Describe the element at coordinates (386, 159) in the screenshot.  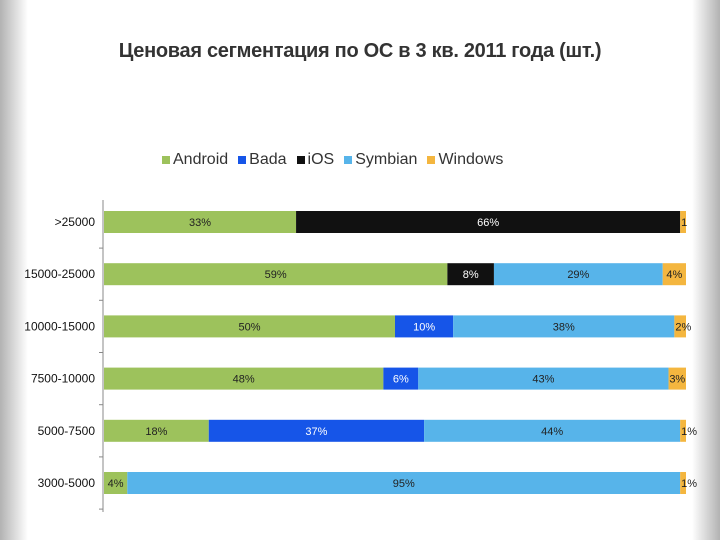
I see `legend-label: Symbian` at that location.